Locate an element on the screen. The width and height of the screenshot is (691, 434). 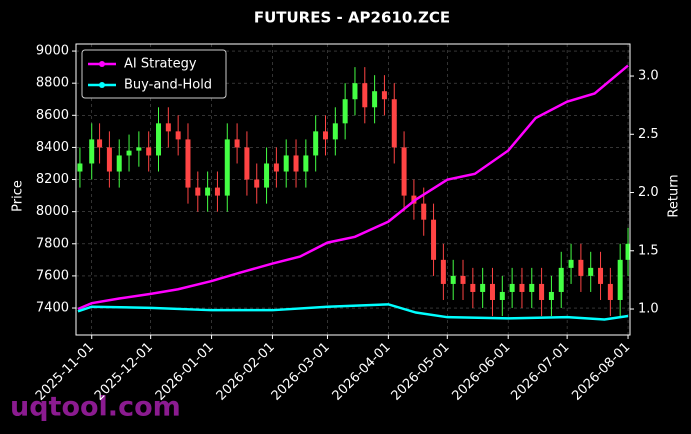
y-tick-label: 8200 is located at coordinates (52, 179).